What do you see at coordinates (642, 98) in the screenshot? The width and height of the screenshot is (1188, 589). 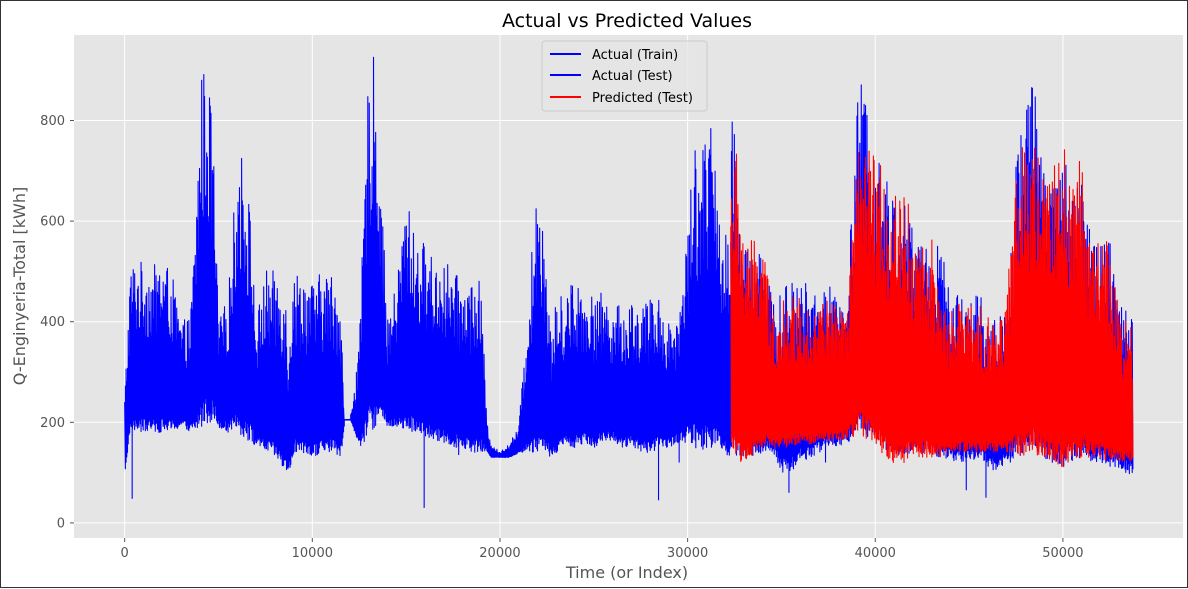 I see `legend-label-predicted-test: Predicted (Test)` at bounding box center [642, 98].